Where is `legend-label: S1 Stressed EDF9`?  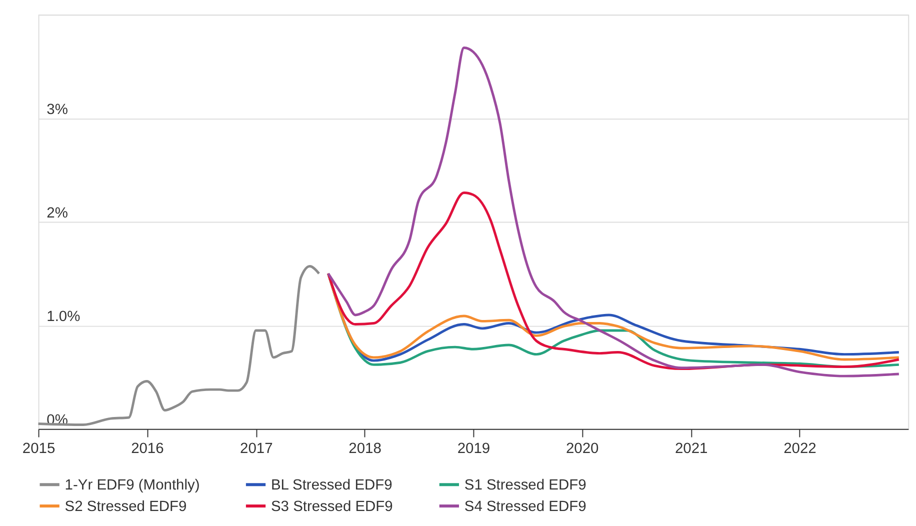 legend-label: S1 Stressed EDF9 is located at coordinates (525, 486).